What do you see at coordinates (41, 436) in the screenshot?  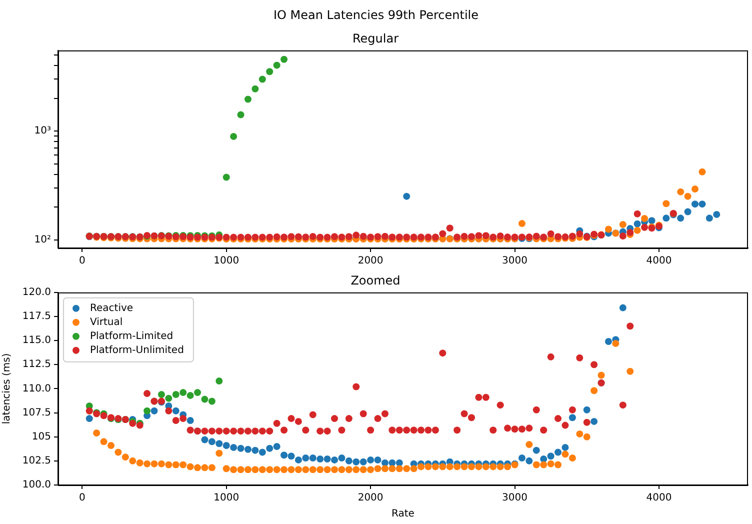 I see `y-tick-label: 105` at bounding box center [41, 436].